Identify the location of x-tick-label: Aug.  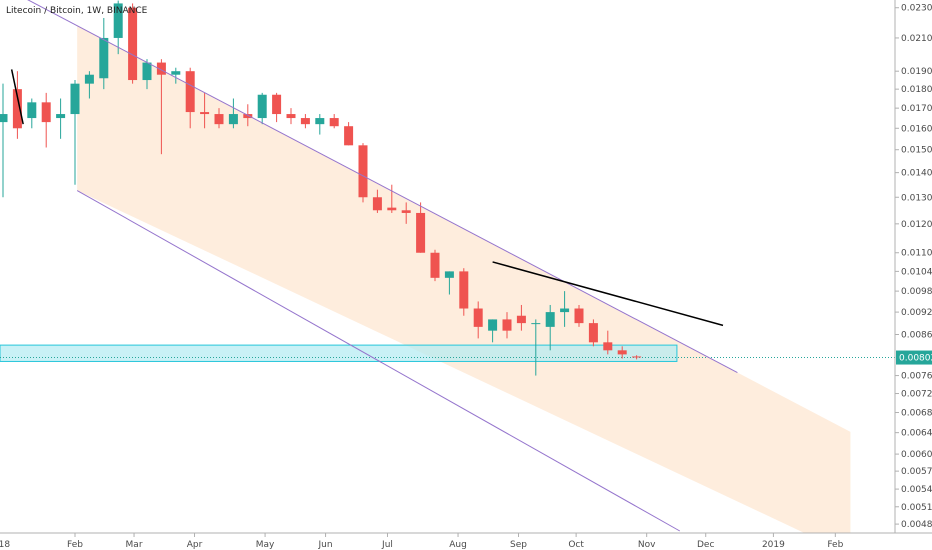
(458, 545).